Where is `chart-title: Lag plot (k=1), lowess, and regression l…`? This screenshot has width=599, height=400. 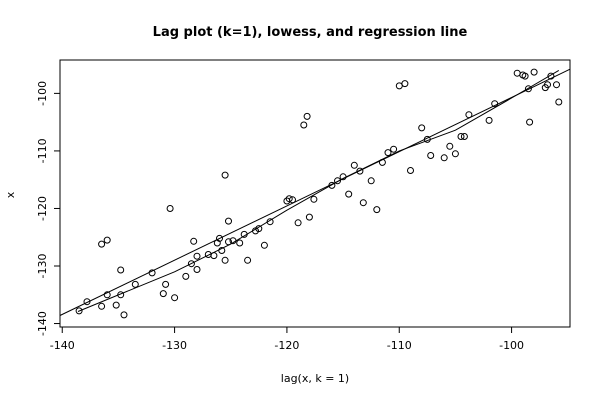 chart-title: Lag plot (k=1), lowess, and regression l… is located at coordinates (310, 32).